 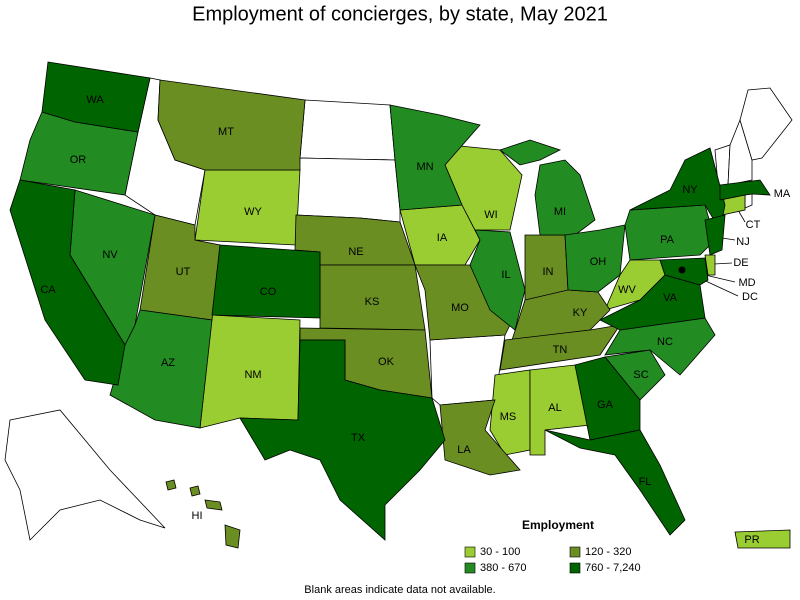 What do you see at coordinates (560, 212) in the screenshot?
I see `state-label: MI` at bounding box center [560, 212].